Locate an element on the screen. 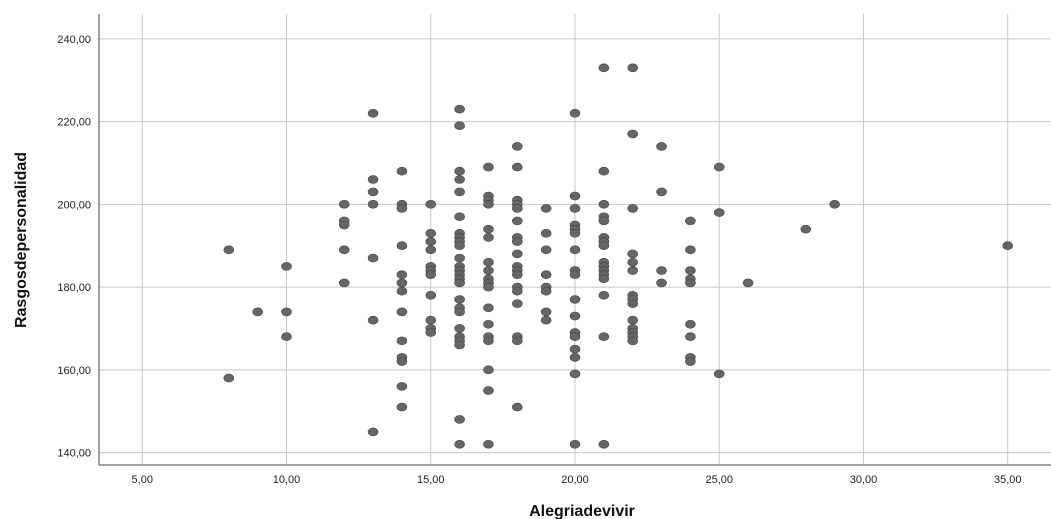 The image size is (1051, 519). x-tick-label: 25,00 is located at coordinates (719, 480).